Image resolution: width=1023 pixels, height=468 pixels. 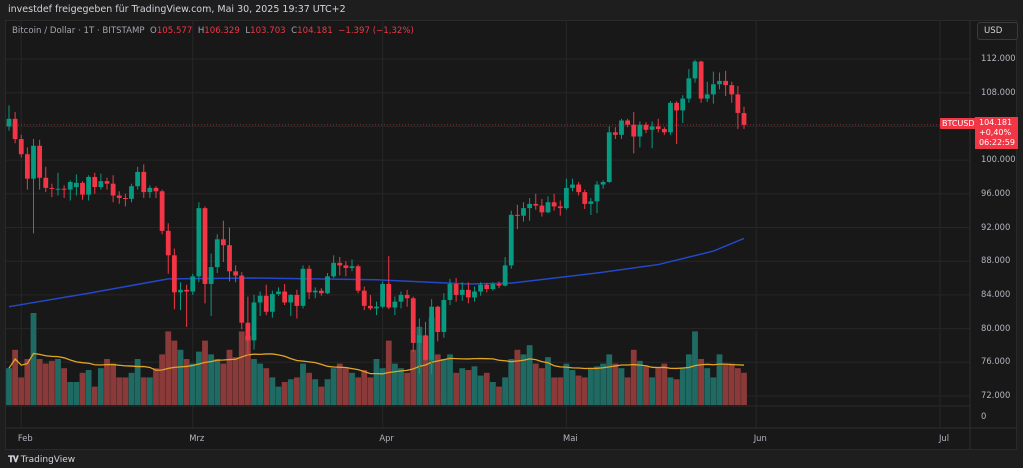 I want to click on low-label: L, so click(x=248, y=31).